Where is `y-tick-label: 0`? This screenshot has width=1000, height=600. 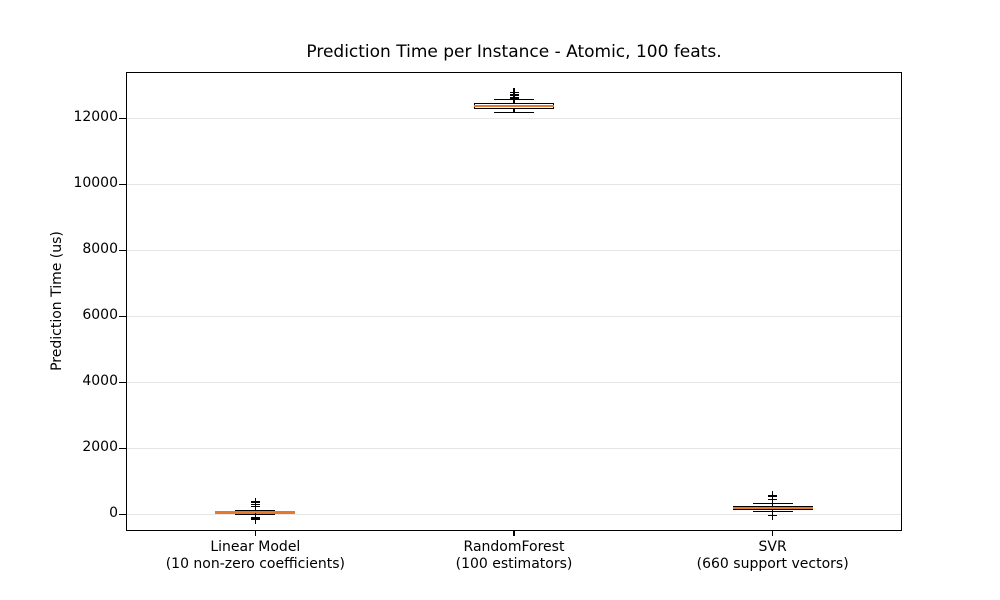 y-tick-label: 0 is located at coordinates (113, 513).